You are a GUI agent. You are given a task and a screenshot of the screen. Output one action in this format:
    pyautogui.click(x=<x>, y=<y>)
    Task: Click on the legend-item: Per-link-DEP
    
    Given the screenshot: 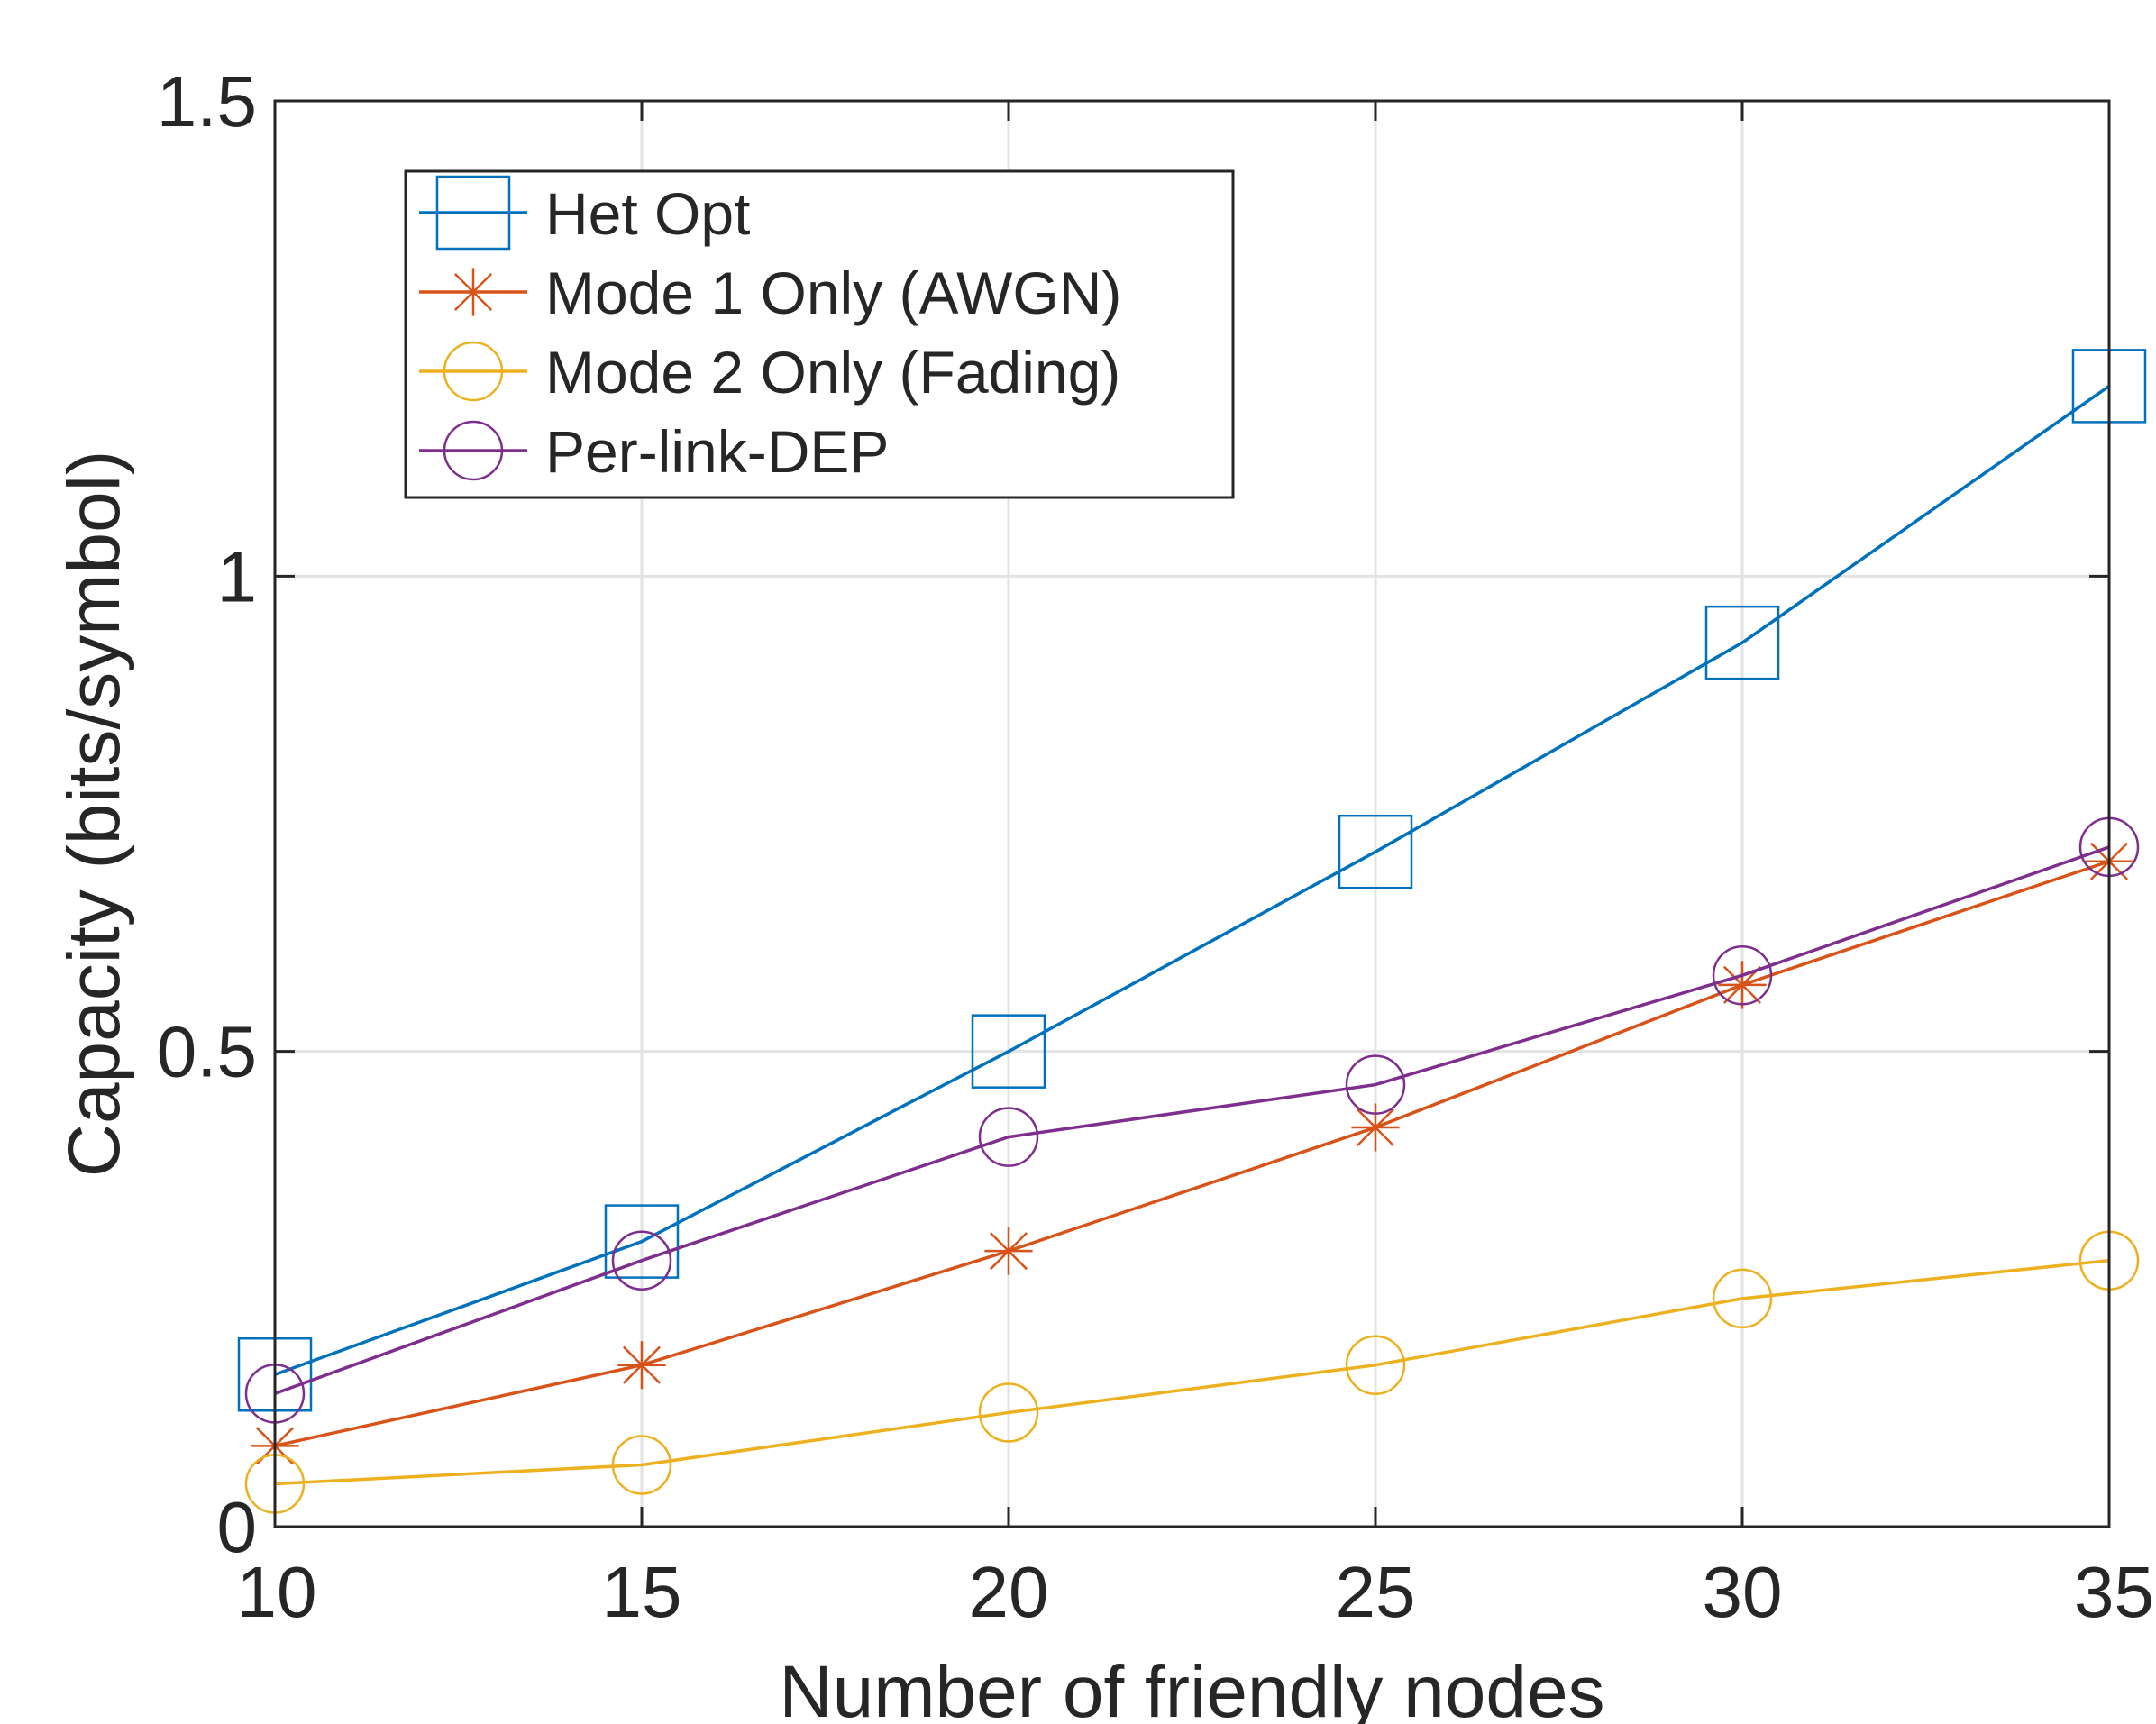 What is the action you would take?
    pyautogui.click(x=654, y=451)
    